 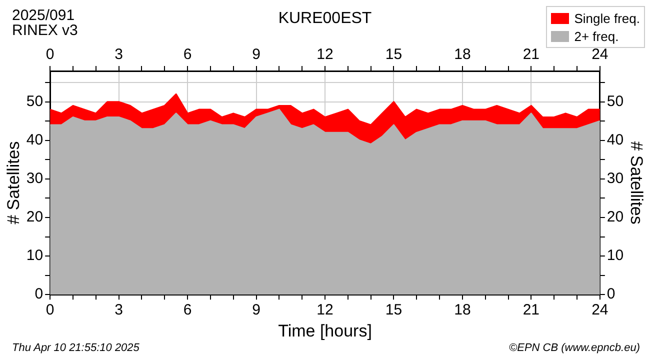 I want to click on x-tick-label: 12, so click(x=325, y=310).